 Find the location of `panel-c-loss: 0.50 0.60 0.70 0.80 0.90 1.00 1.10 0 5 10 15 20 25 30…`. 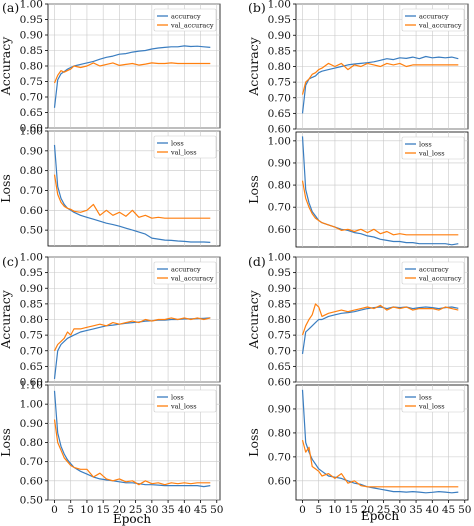

panel-c-loss: 0.50 0.60 0.70 0.80 0.90 1.00 1.10 0 5 10 15 20 25 30… is located at coordinates (111, 448).